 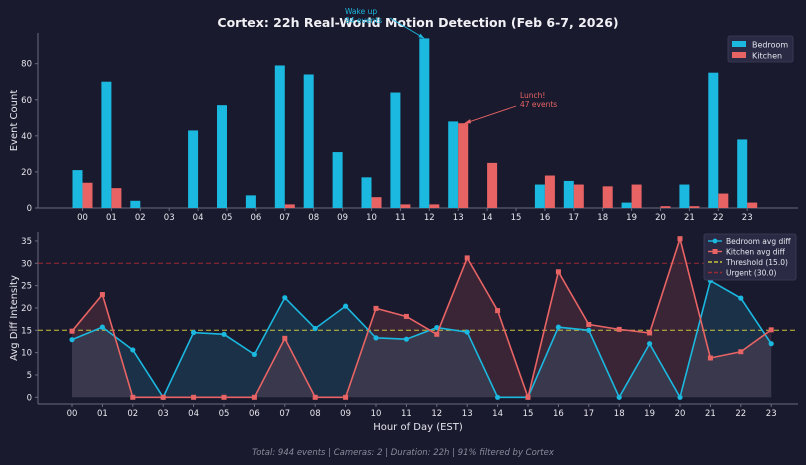 I want to click on x-tick-label: 14, so click(x=497, y=414).